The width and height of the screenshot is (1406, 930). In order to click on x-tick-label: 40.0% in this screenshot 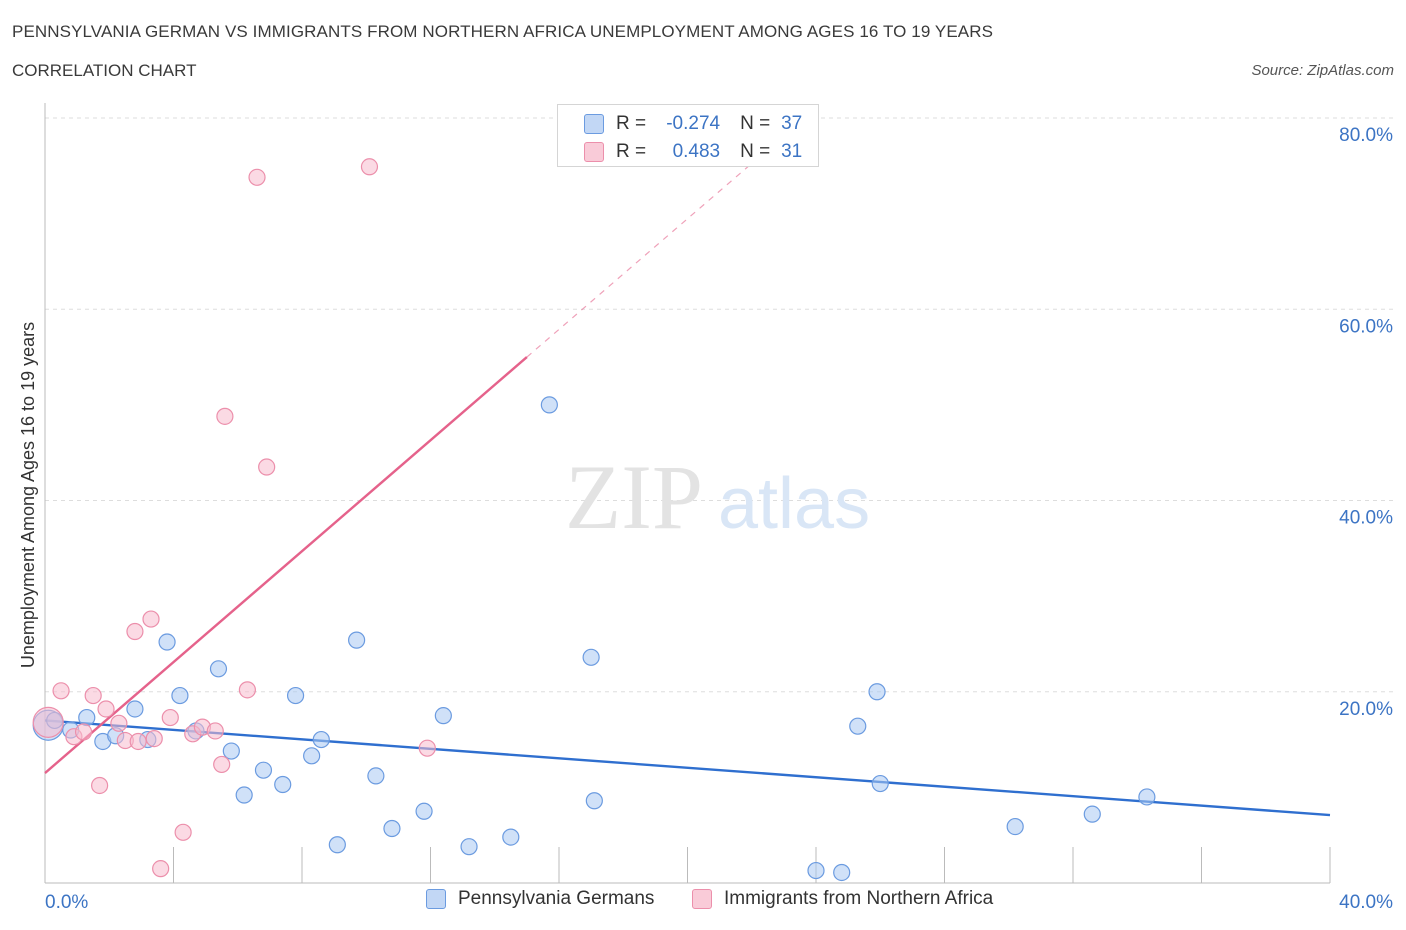, I will do `click(1366, 902)`.